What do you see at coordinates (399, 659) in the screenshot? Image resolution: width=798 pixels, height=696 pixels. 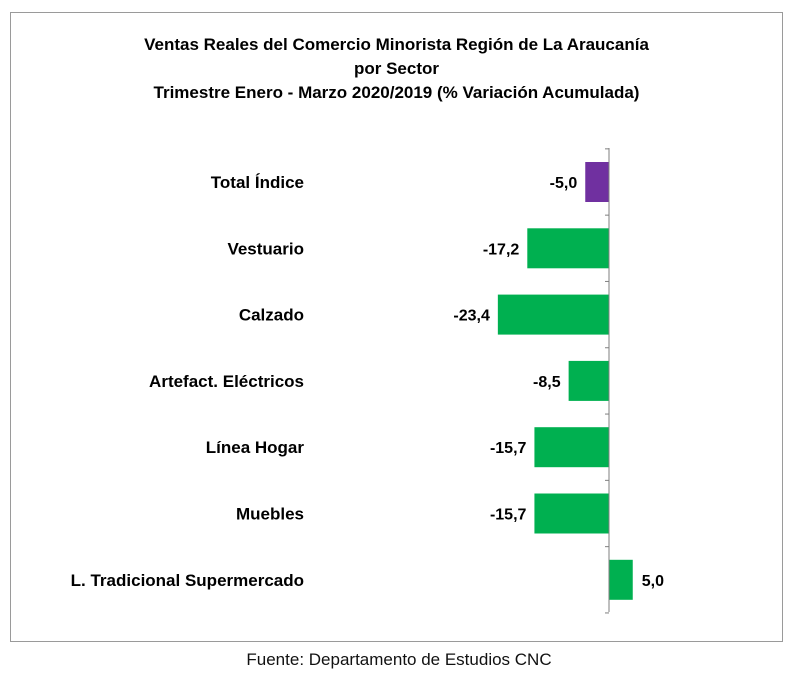 I see `source-note: Fuente: Departamento de Estudios CNC` at bounding box center [399, 659].